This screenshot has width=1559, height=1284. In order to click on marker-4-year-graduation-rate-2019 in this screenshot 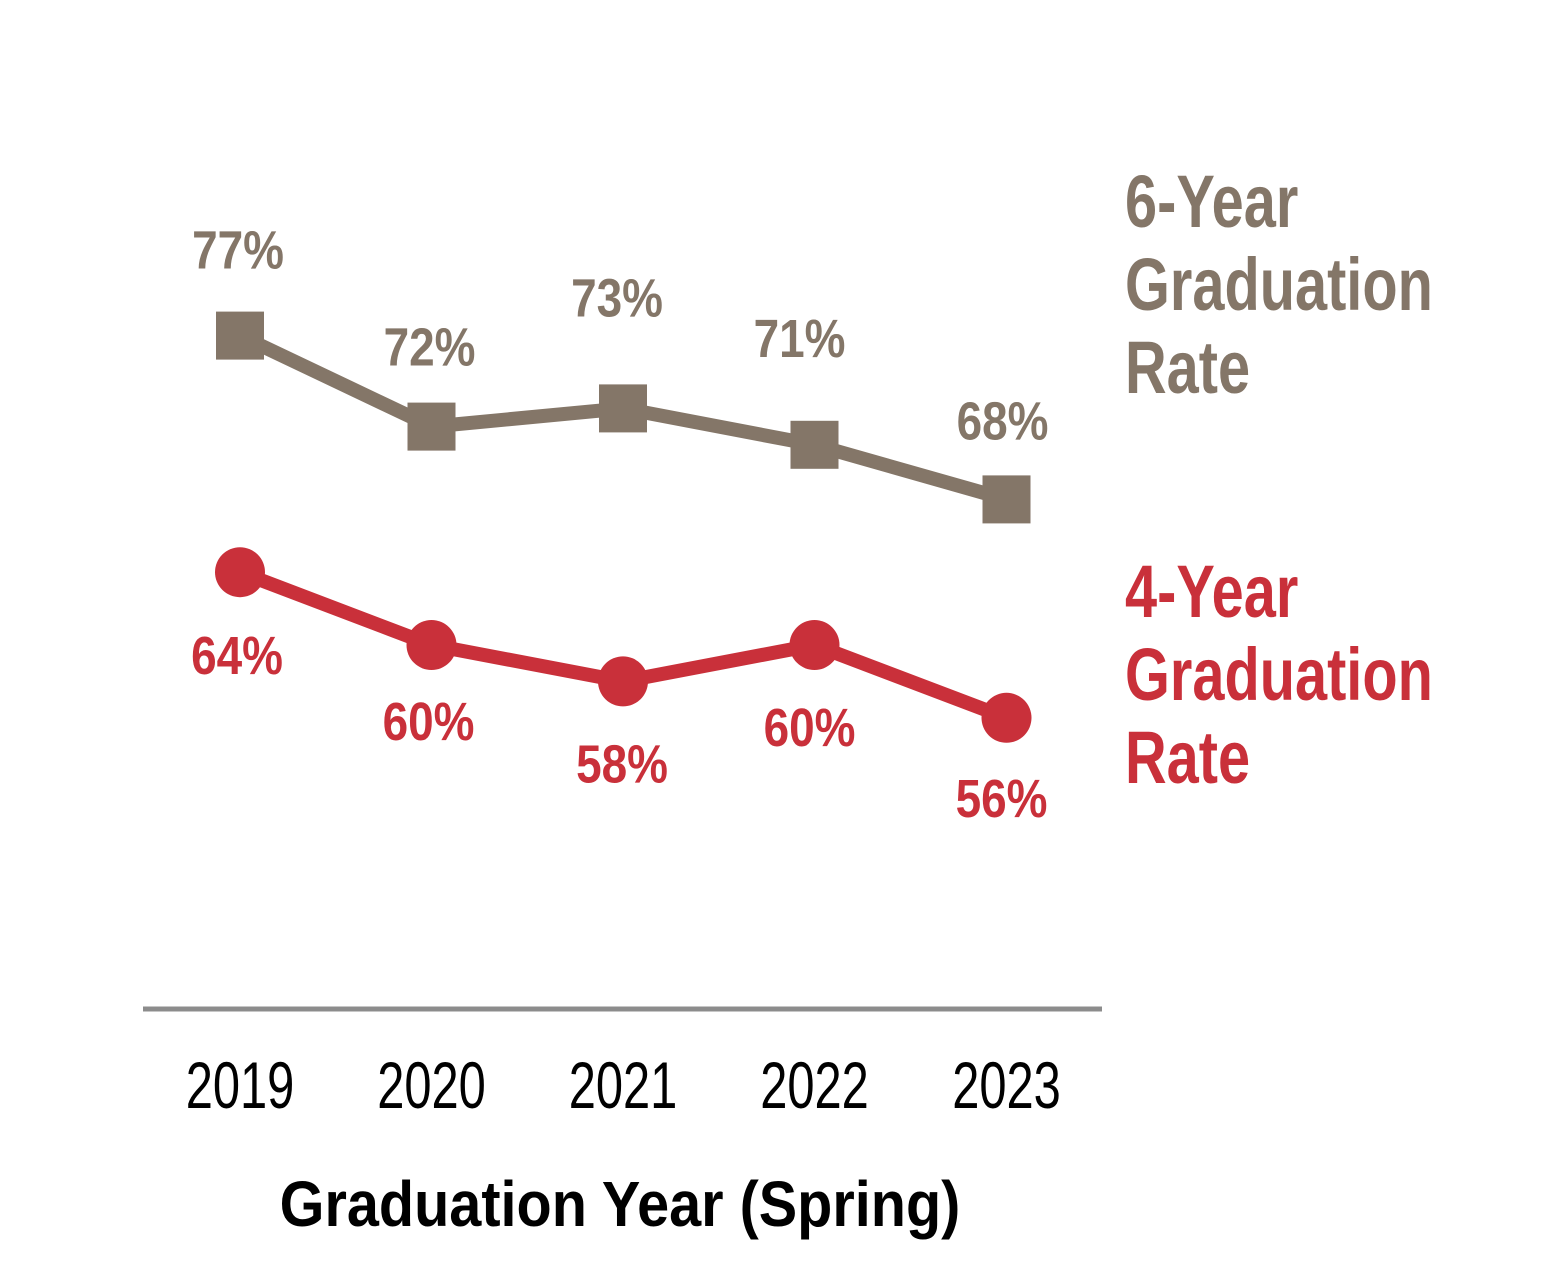, I will do `click(240, 572)`.